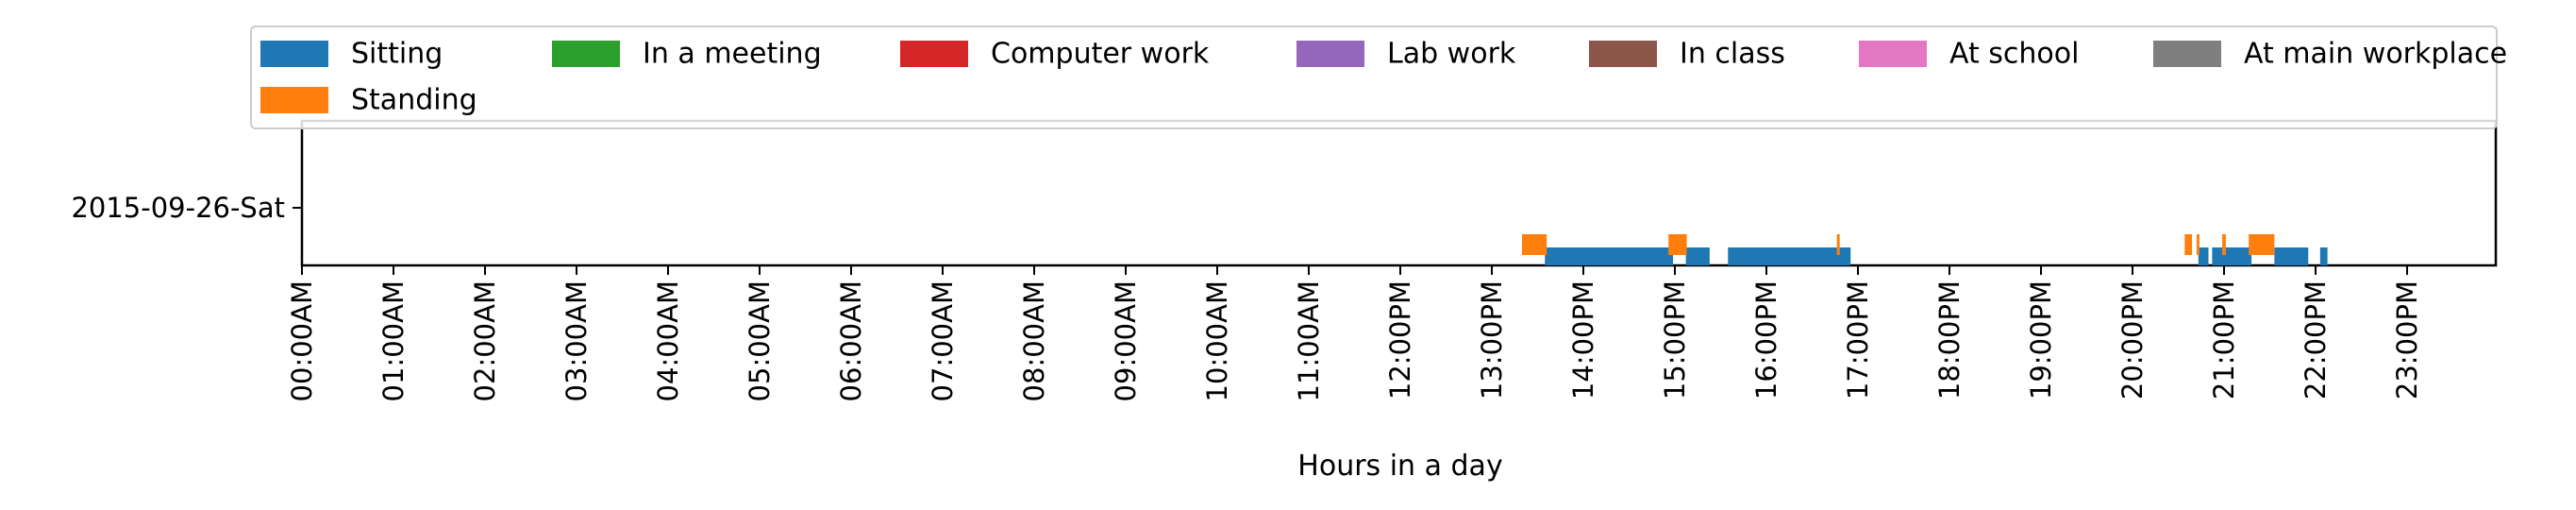  What do you see at coordinates (1925, 249) in the screenshot?
I see `activity-bars` at bounding box center [1925, 249].